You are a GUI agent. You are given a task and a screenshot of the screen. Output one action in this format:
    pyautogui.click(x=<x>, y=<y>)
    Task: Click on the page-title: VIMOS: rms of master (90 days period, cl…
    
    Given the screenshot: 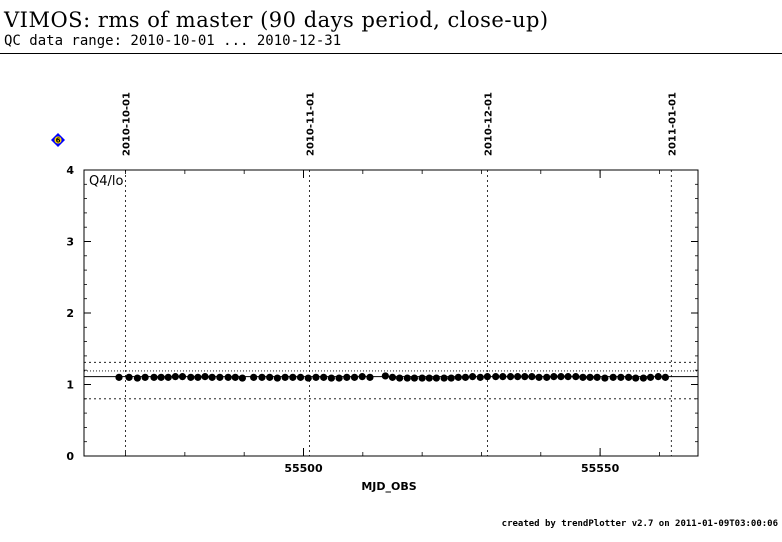 What is the action you would take?
    pyautogui.click(x=276, y=20)
    